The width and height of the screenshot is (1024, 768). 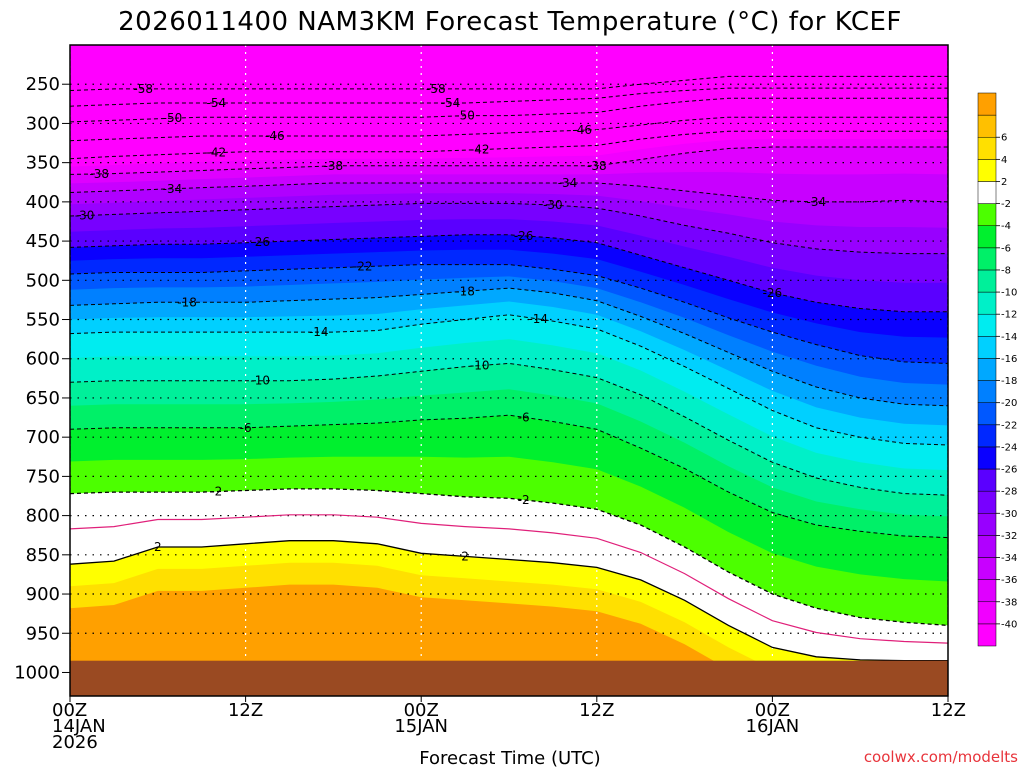 What do you see at coordinates (1004, 182) in the screenshot?
I see `colorbar-label: 2` at bounding box center [1004, 182].